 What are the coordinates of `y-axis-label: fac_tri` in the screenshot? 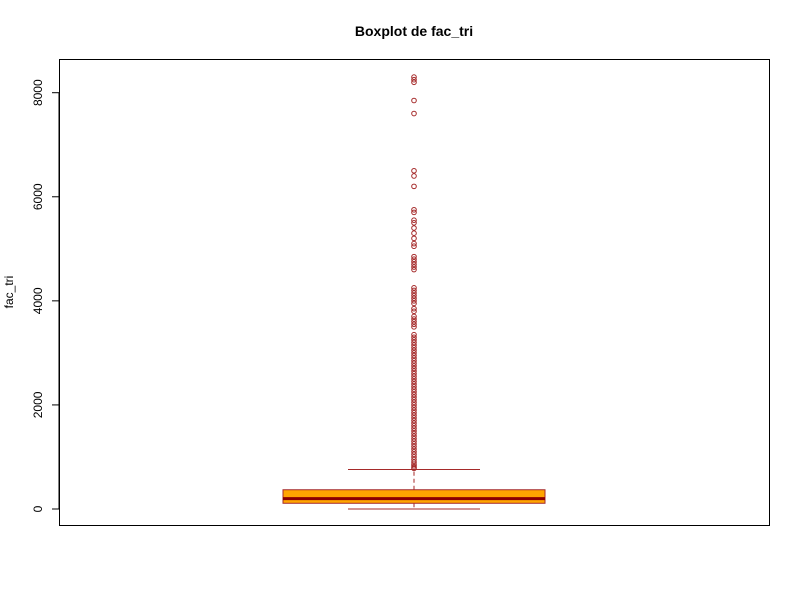 It's located at (9, 292).